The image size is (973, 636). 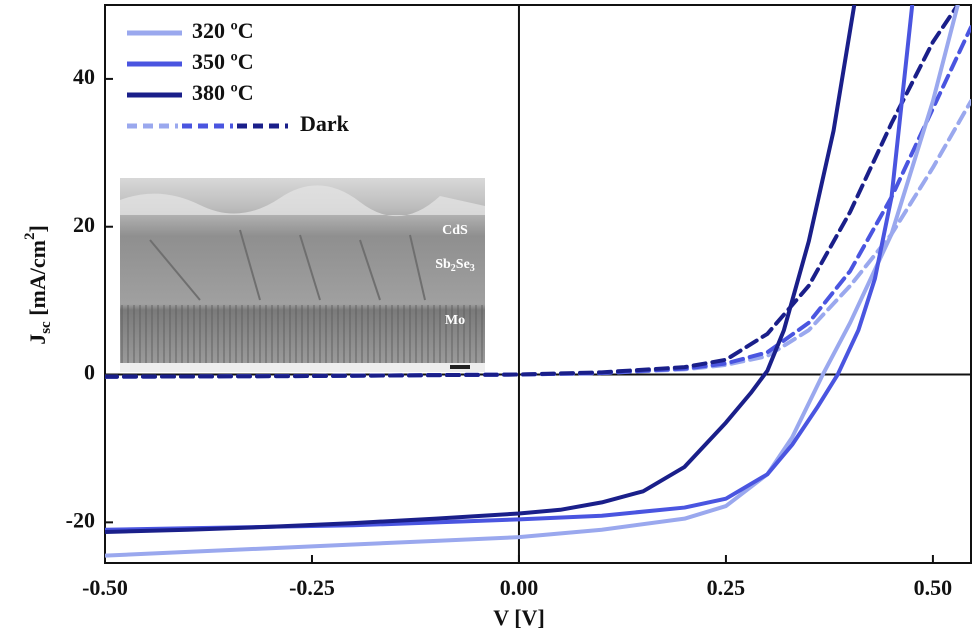 What do you see at coordinates (933, 587) in the screenshot?
I see `x-tick-label: 0.50` at bounding box center [933, 587].